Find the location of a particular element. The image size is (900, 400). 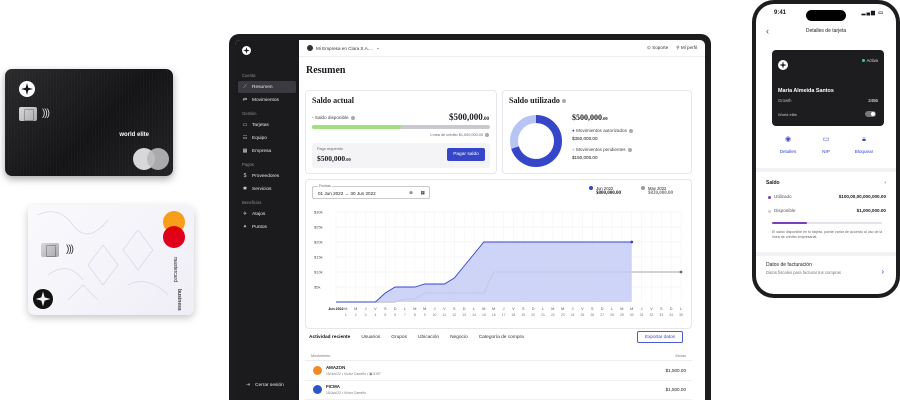

x-tick-label: V is located at coordinates (513, 309).